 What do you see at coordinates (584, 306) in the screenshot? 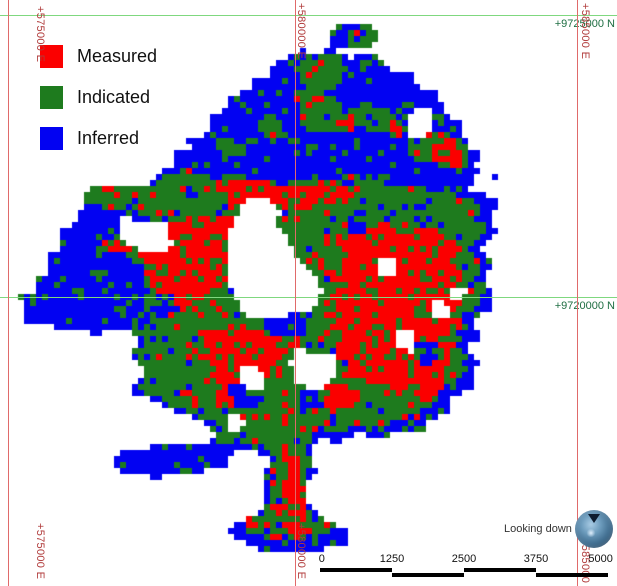
I see `grid-northing-label: +9720000 N` at bounding box center [584, 306].